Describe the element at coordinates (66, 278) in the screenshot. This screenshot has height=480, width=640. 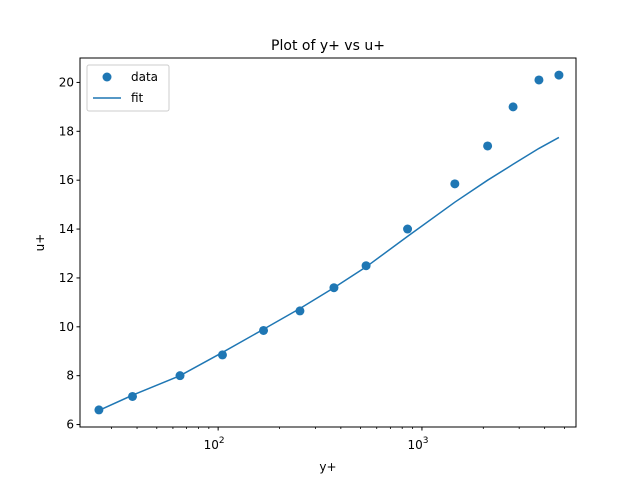
I see `y-tick-label: 12` at that location.